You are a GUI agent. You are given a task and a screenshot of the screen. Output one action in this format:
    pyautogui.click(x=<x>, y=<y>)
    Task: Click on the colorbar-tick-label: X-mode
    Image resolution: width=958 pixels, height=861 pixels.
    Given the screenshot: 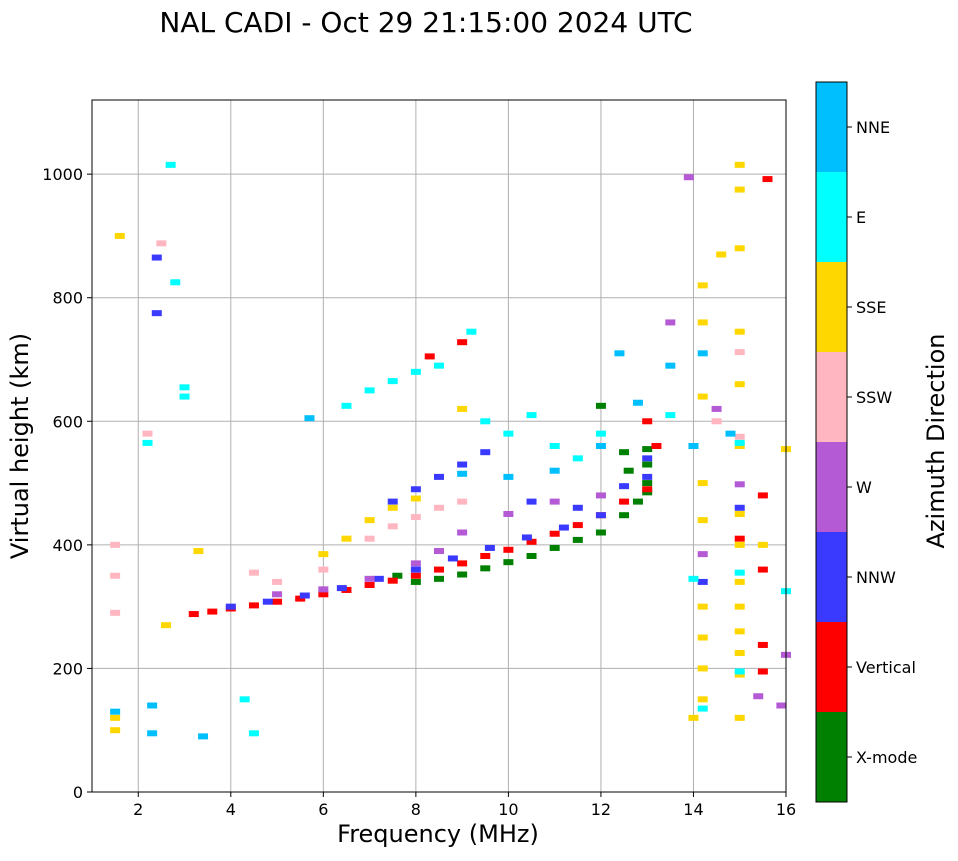 What is the action you would take?
    pyautogui.click(x=886, y=757)
    